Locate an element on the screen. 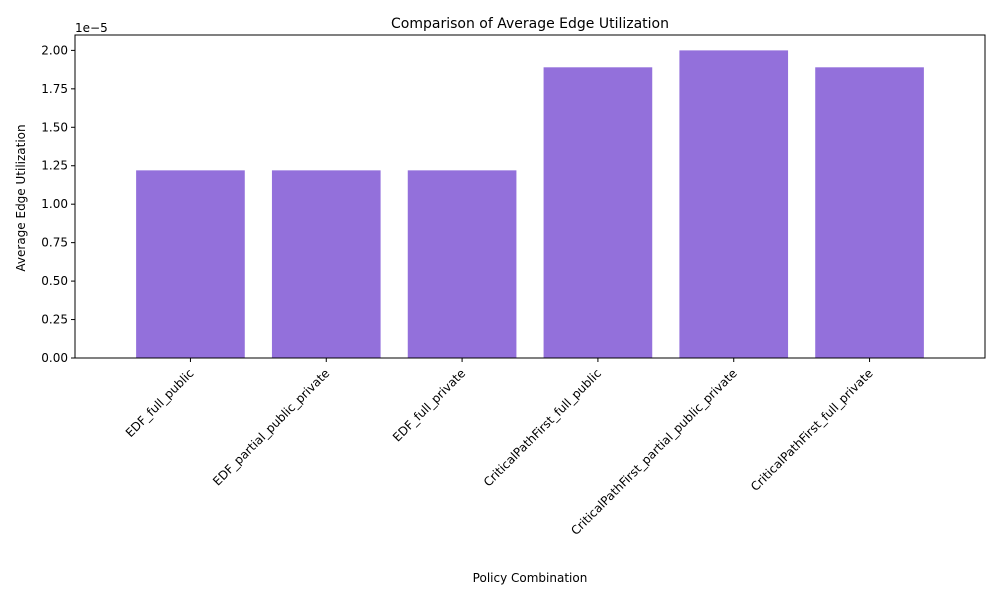 The height and width of the screenshot is (604, 1000). y-tick-label: 1.00 is located at coordinates (54, 204).